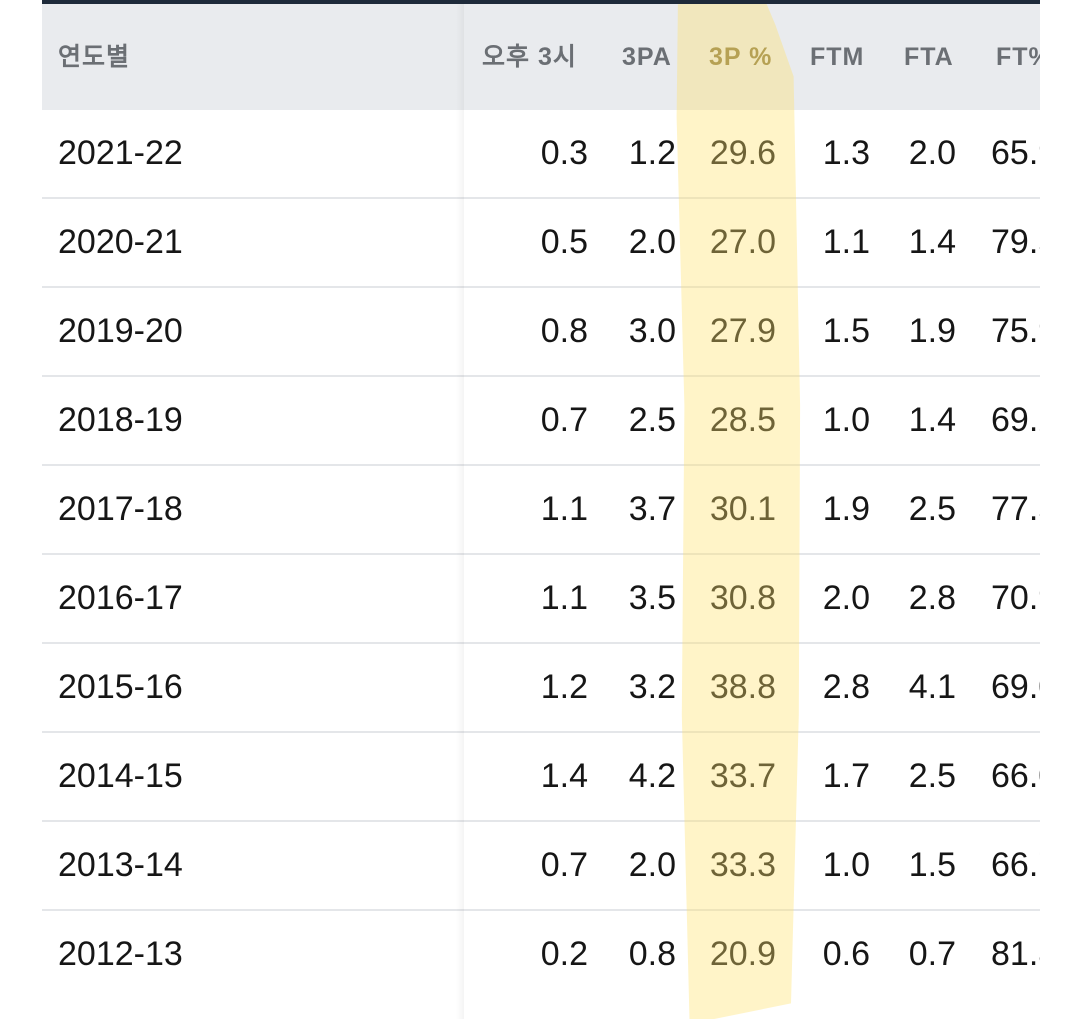 The image size is (1080, 1019). I want to click on header-3pm: 오후 3시, so click(529, 57).